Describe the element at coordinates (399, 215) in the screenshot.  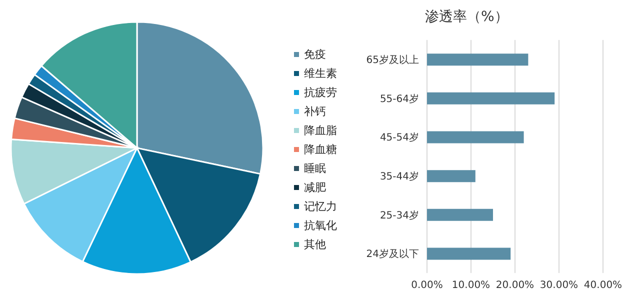
I see `y-tick-label: 25-34岁` at that location.